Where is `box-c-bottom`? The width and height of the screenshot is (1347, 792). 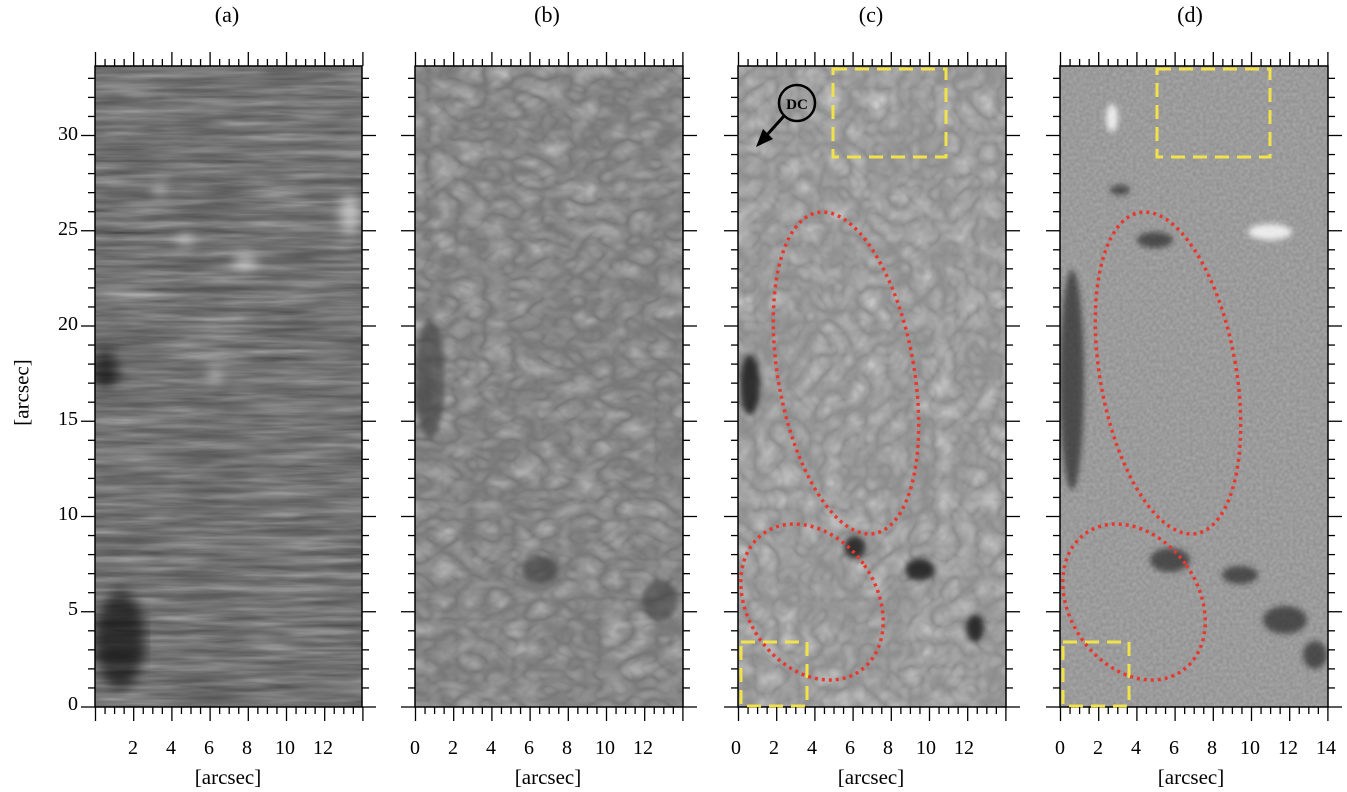
box-c-bottom is located at coordinates (774, 674).